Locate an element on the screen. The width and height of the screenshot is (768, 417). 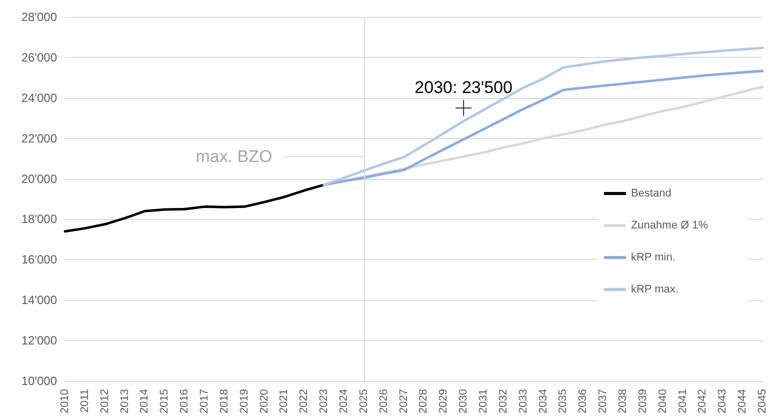
x-tick-label: 2019 is located at coordinates (244, 401).